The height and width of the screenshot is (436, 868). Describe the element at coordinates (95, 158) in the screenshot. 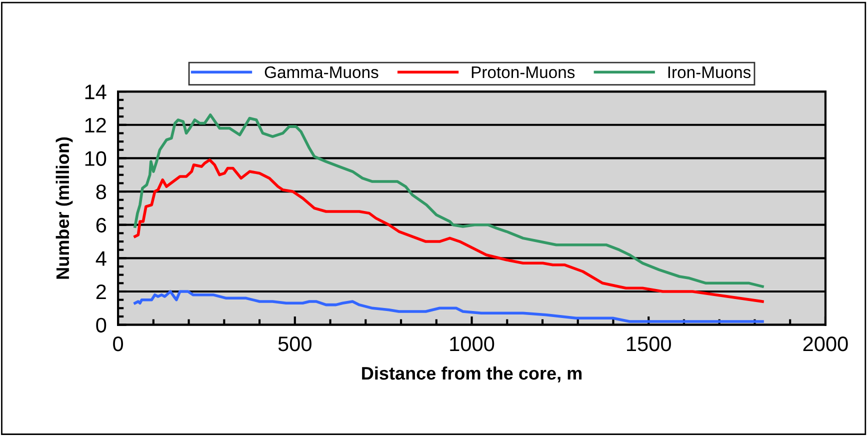

I see `y-tick-label: 10` at that location.